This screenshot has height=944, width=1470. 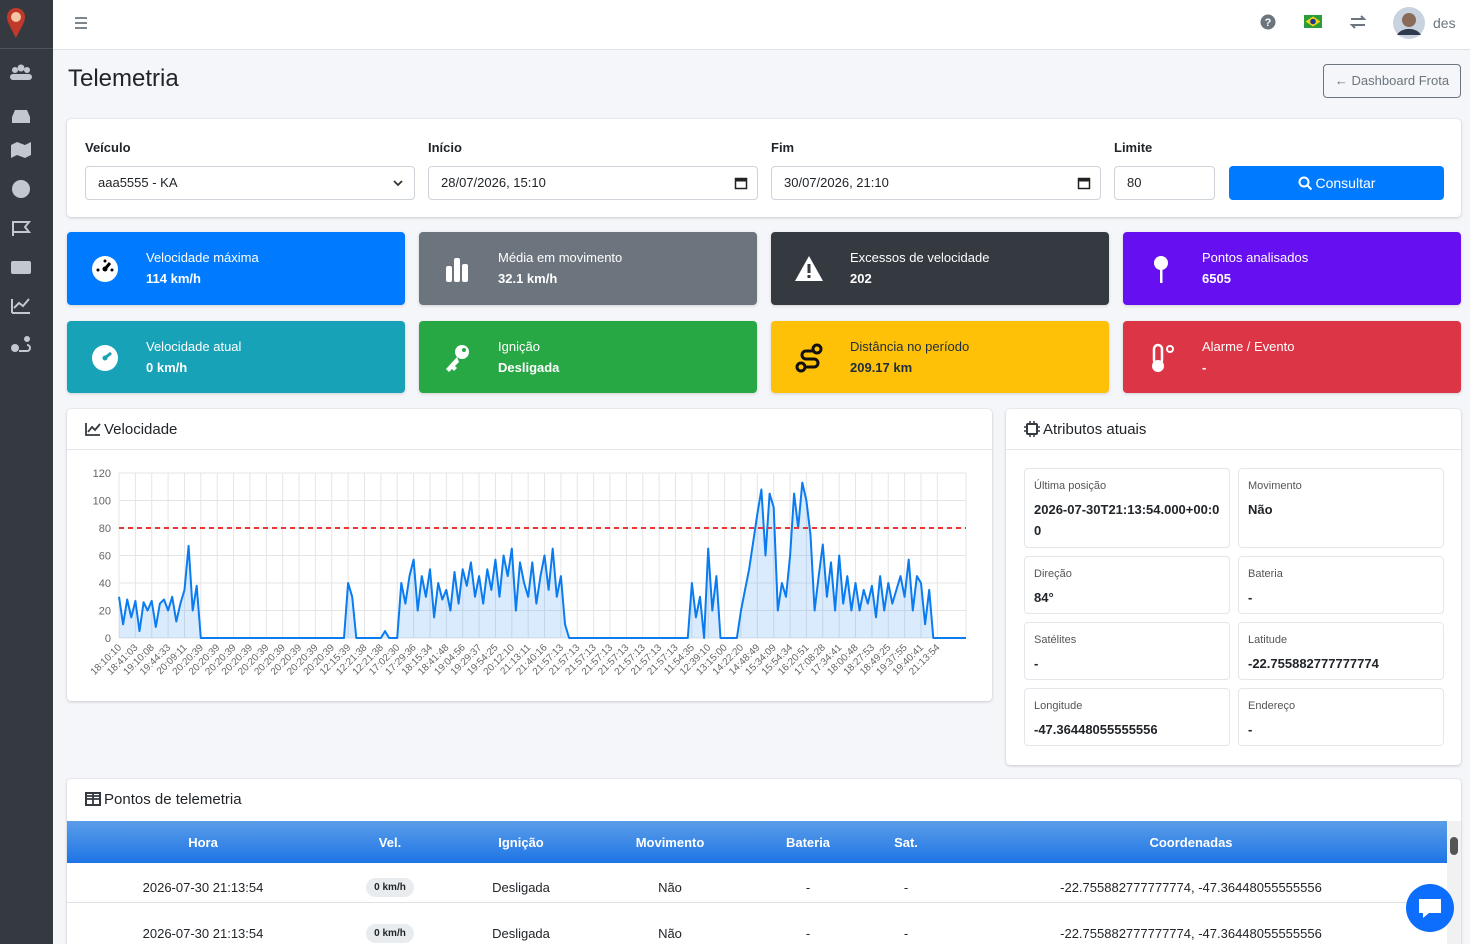 I want to click on consult-button: Consultar, so click(x=1336, y=183).